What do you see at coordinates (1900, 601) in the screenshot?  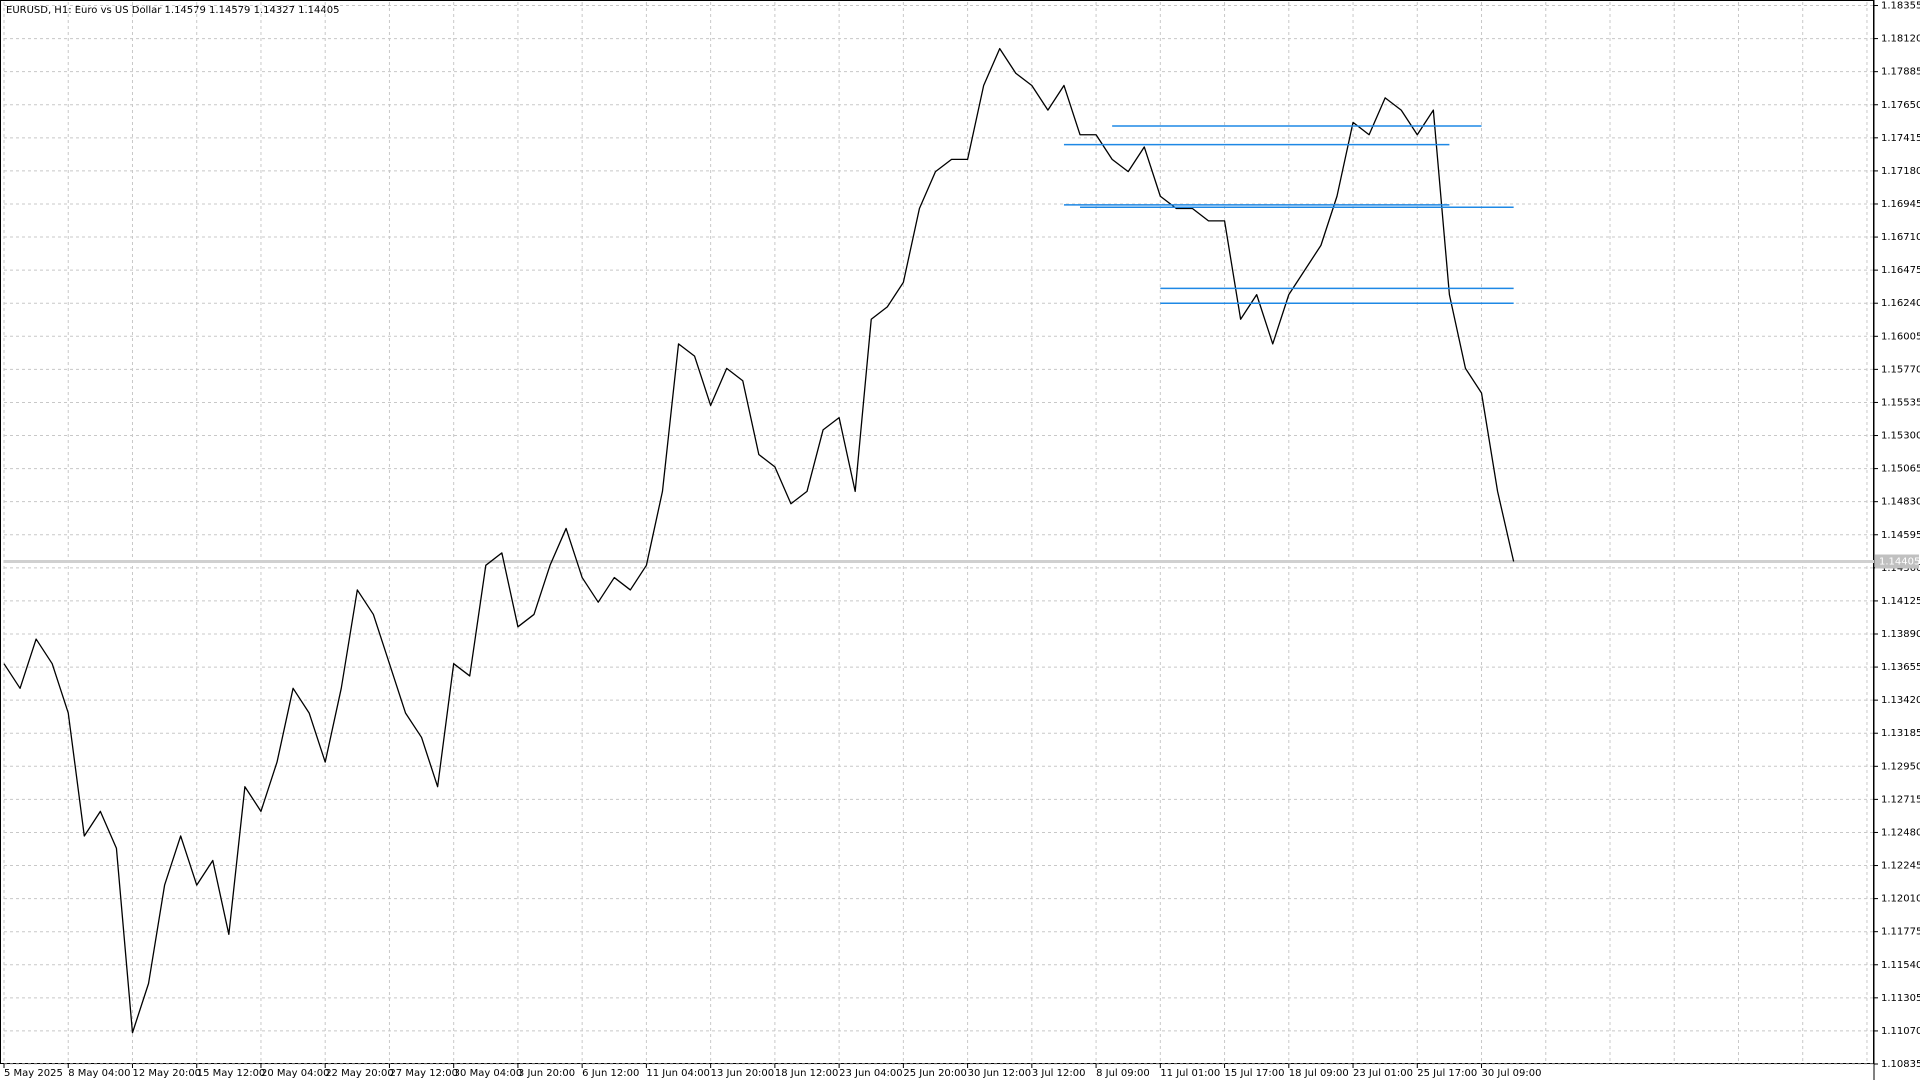 I see `y-tick-label: 1.14125` at bounding box center [1900, 601].